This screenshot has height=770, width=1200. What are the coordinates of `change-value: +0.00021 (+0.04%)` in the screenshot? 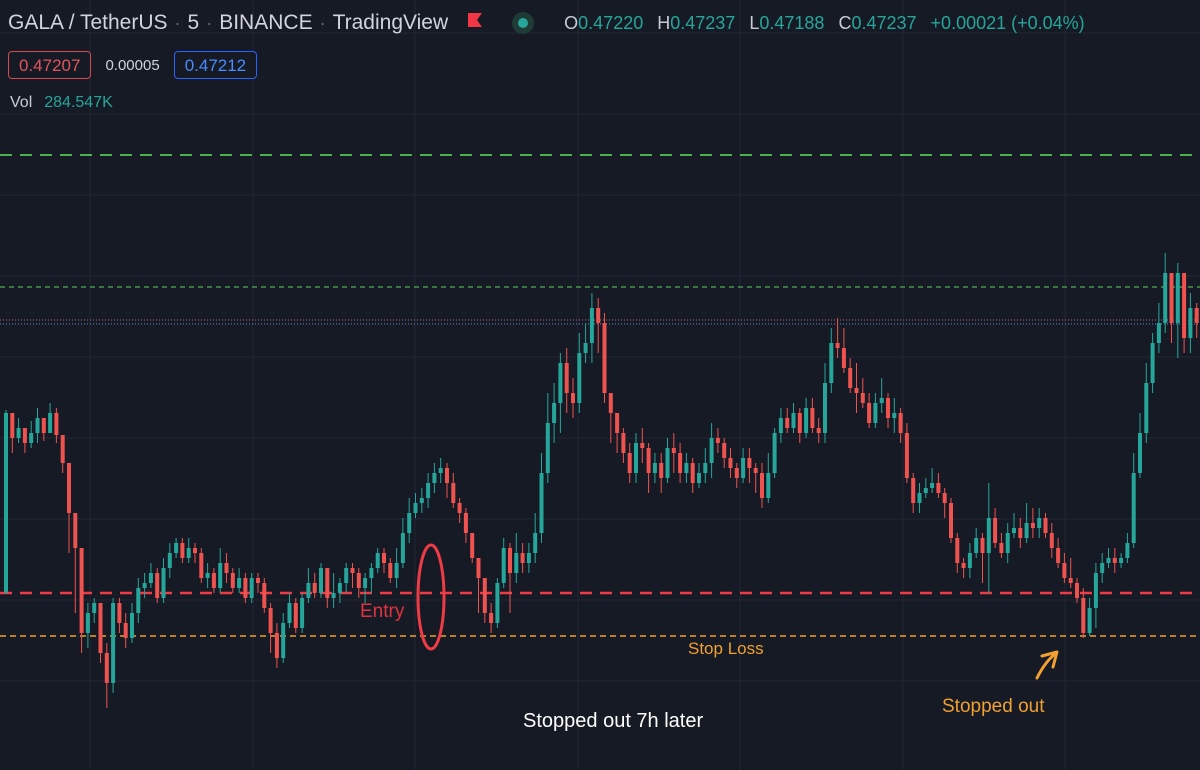 It's located at (1007, 22).